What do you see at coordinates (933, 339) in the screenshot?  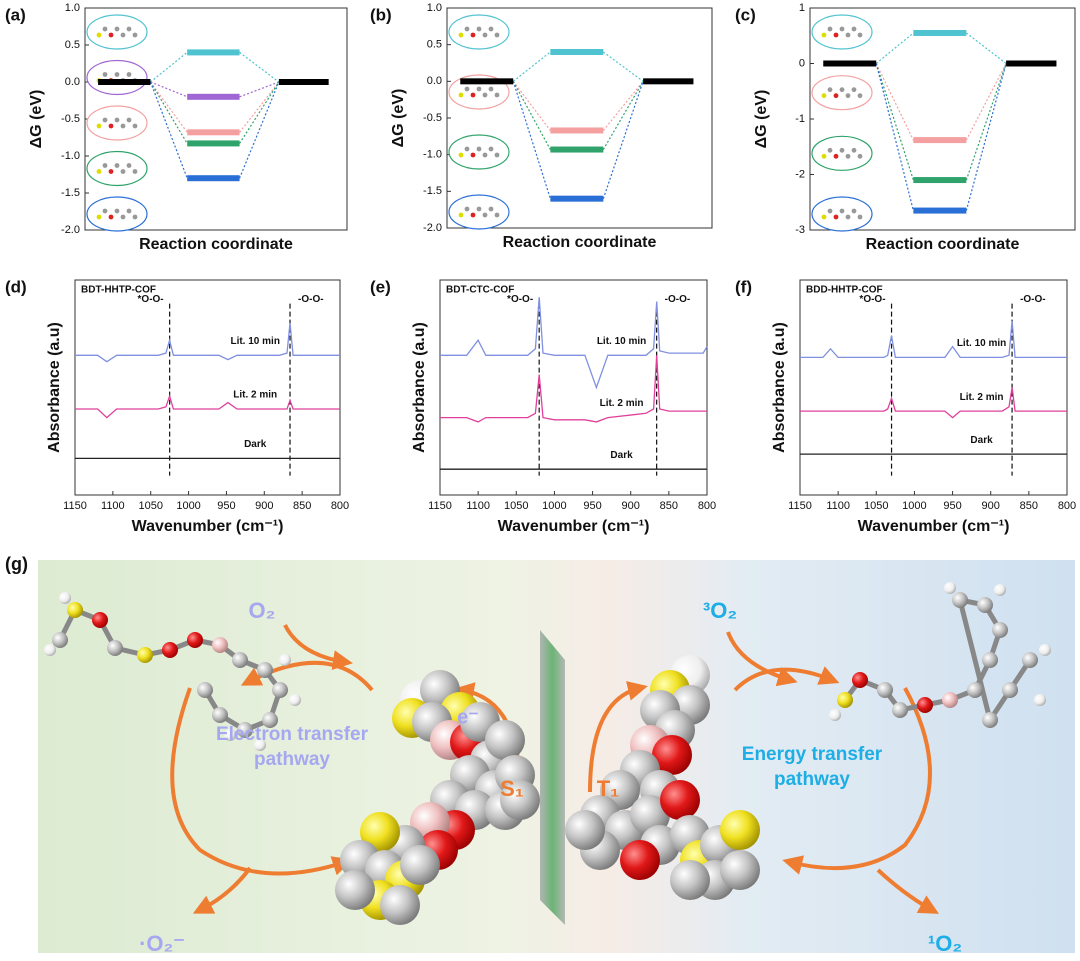 I see `spectrum-line` at bounding box center [933, 339].